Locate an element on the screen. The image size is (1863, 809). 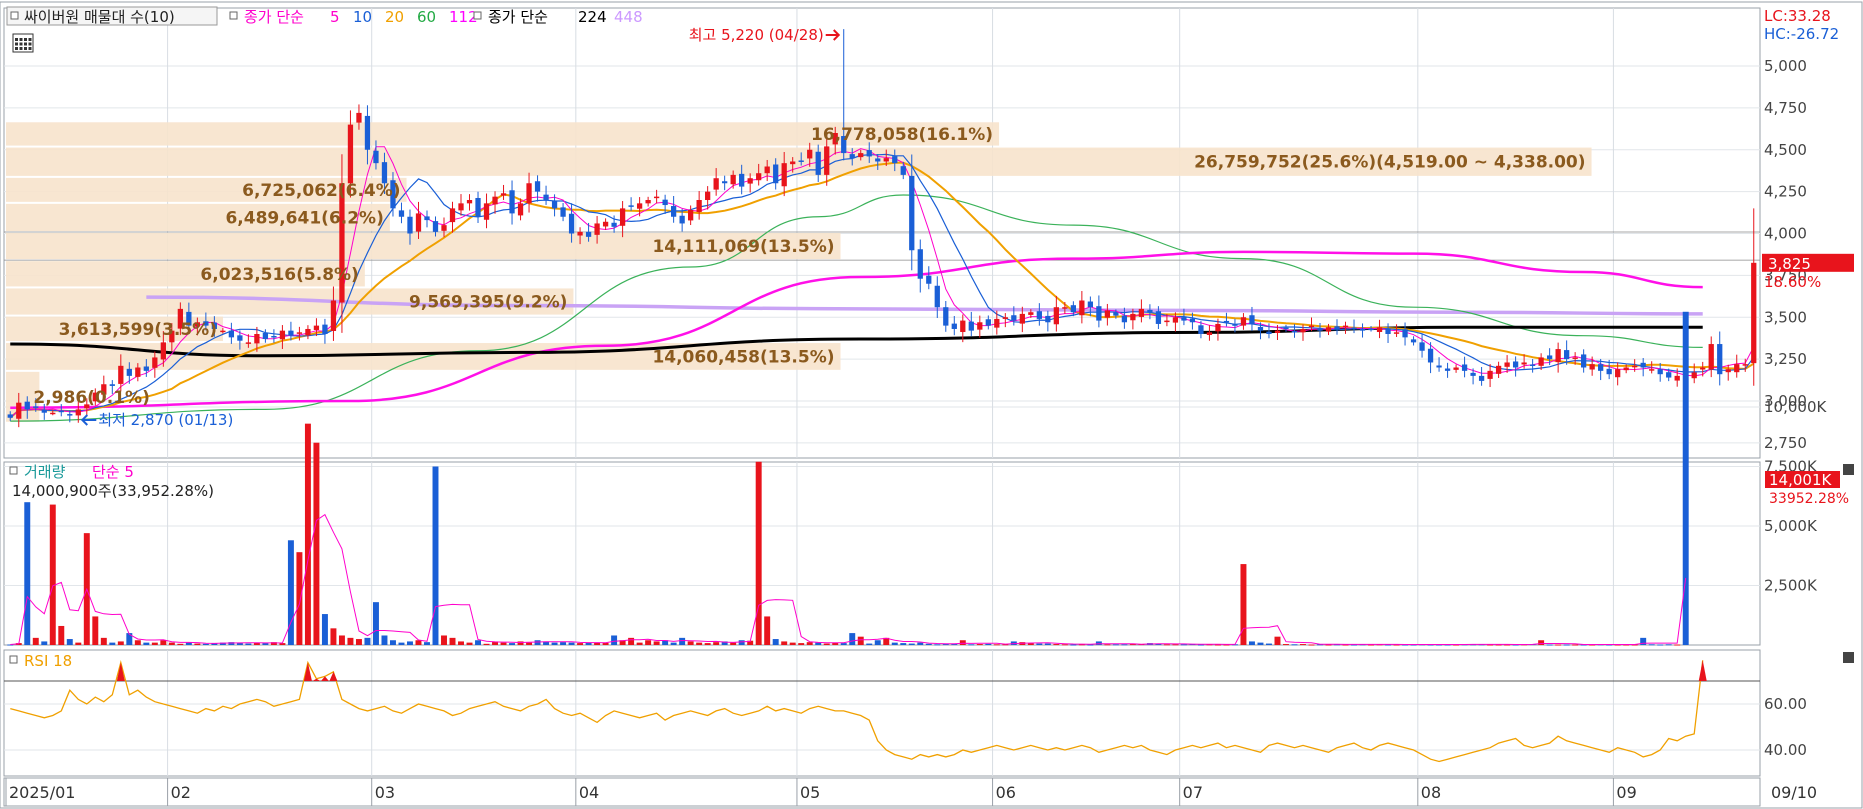
x-axis-label: 04 is located at coordinates (589, 792).